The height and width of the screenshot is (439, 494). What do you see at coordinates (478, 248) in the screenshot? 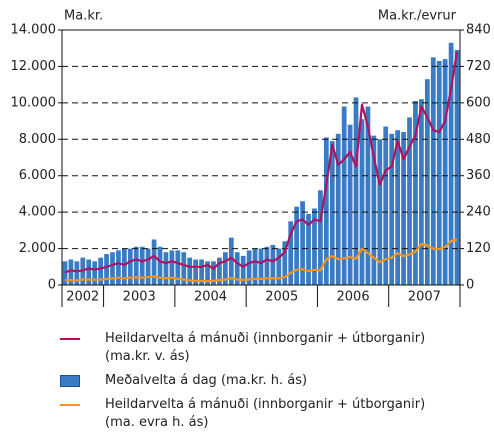
I see `y2-tick-label: 120` at bounding box center [478, 248].